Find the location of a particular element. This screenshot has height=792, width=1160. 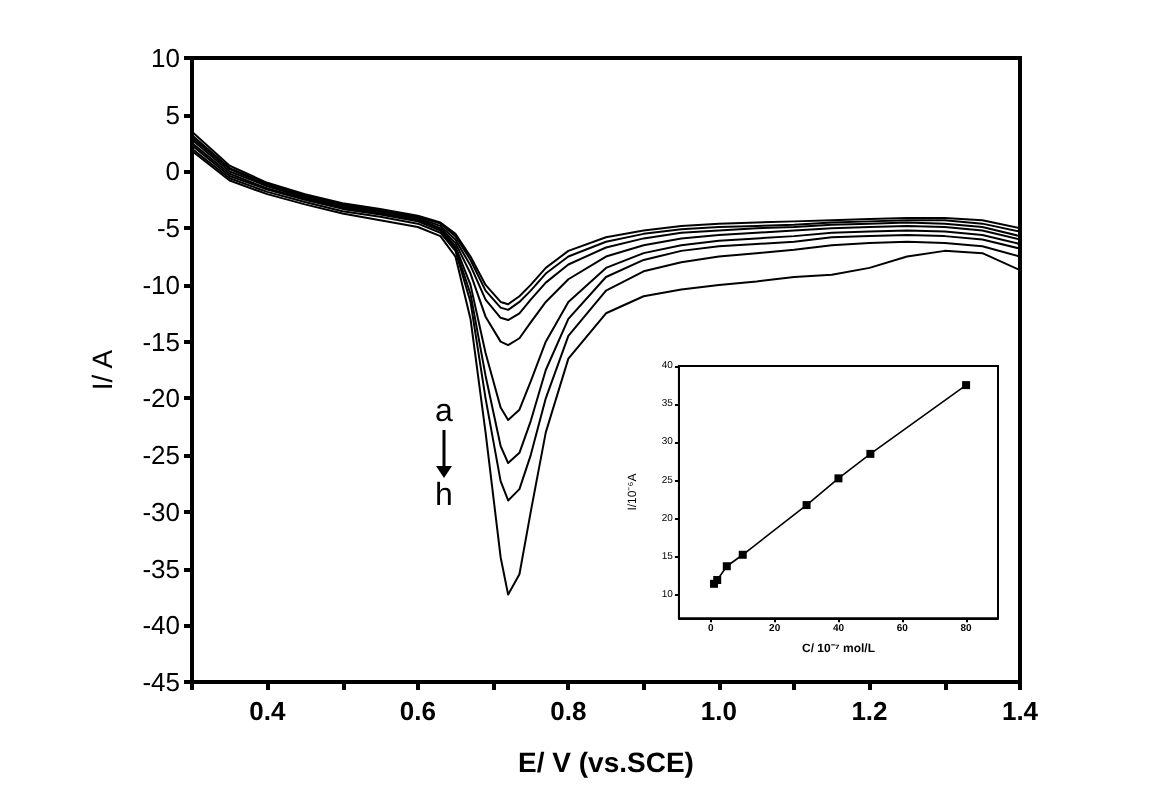

y-tick-label: 5 is located at coordinates (172, 114).